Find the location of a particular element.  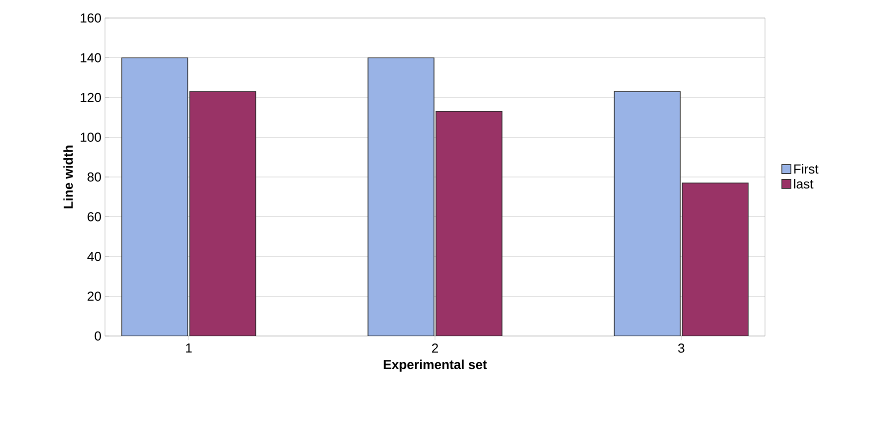

y-tick-label: 160 is located at coordinates (90, 18).